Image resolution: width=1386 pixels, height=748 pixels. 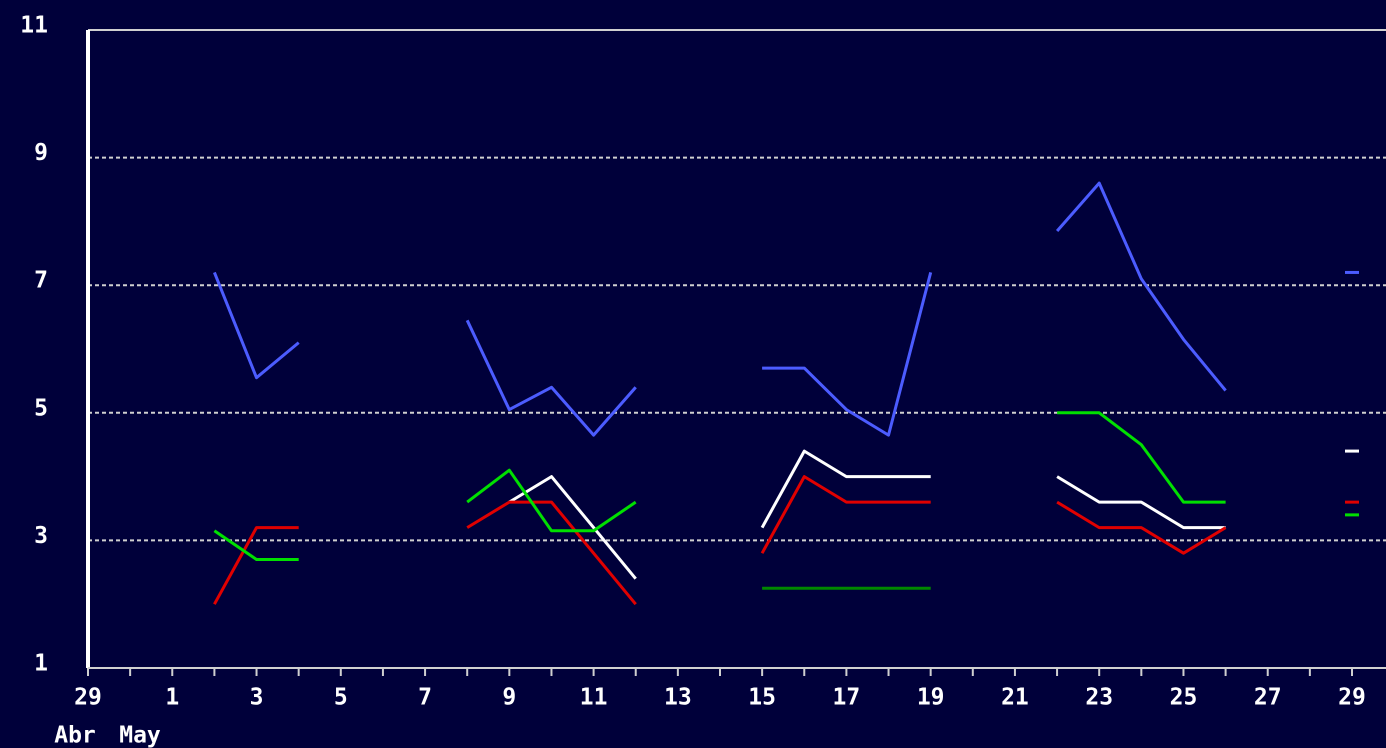 I want to click on y-tick-label: 5, so click(x=41, y=408).